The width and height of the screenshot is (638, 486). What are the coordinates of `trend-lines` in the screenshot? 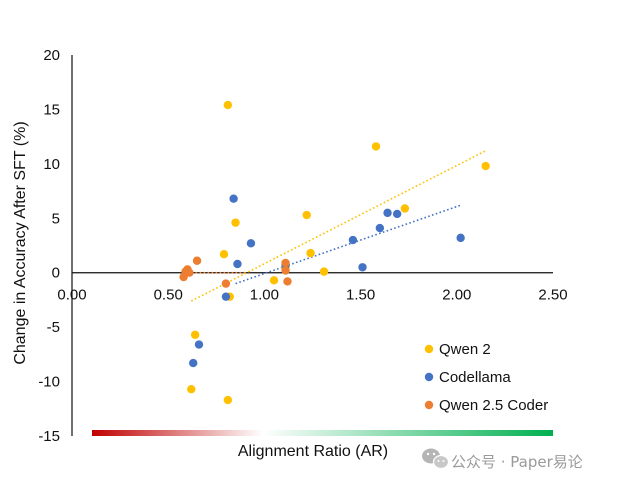 It's located at (335, 226).